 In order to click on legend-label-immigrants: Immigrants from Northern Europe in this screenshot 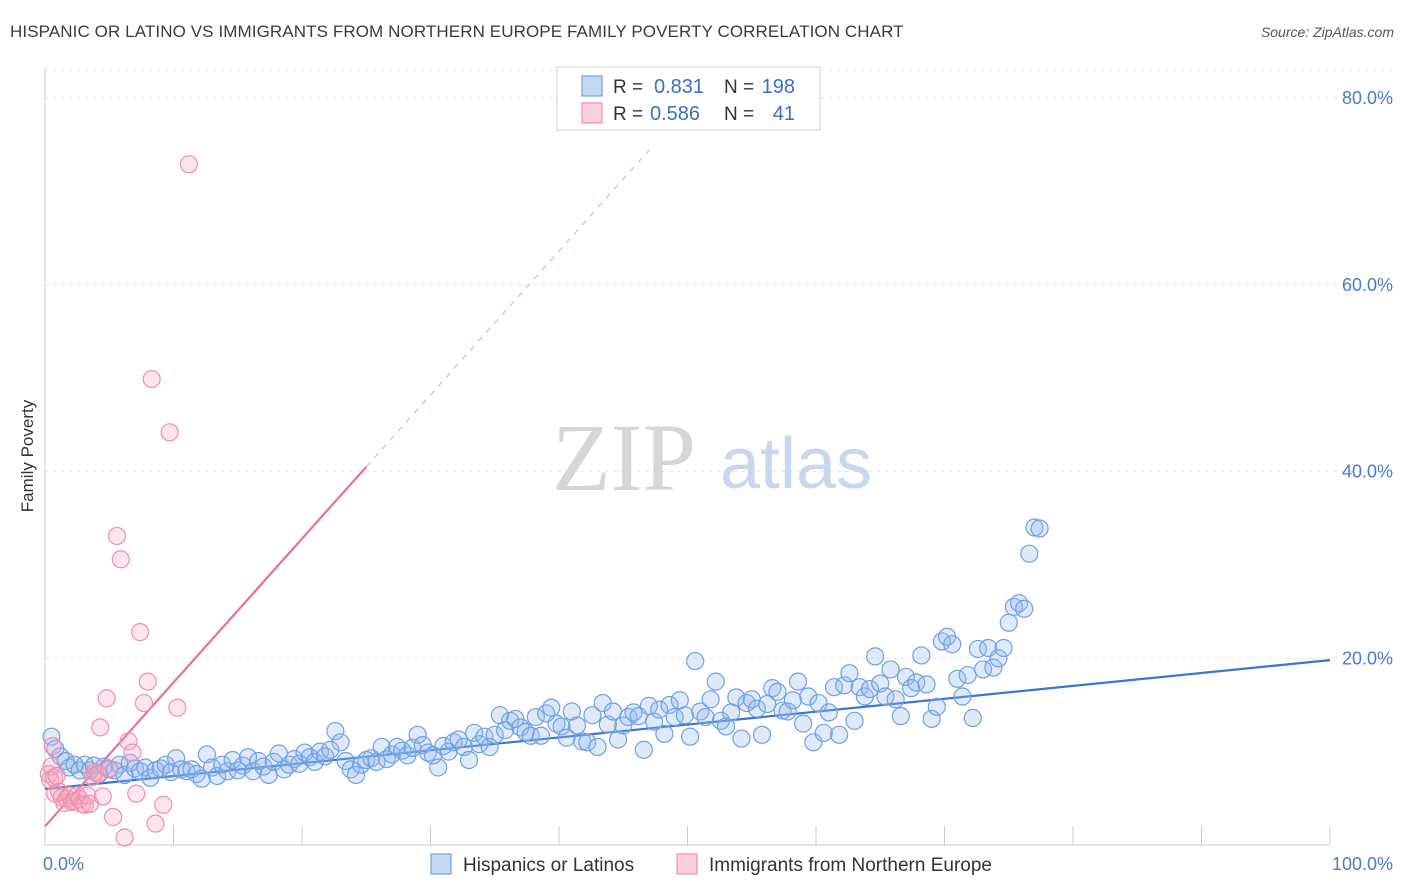, I will do `click(850, 865)`.